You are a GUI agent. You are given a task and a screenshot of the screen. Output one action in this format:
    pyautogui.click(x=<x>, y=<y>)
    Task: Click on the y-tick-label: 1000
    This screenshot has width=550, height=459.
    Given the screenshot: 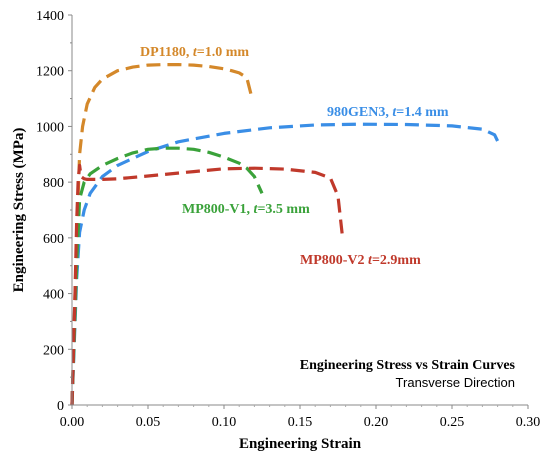 What is the action you would take?
    pyautogui.click(x=50, y=127)
    